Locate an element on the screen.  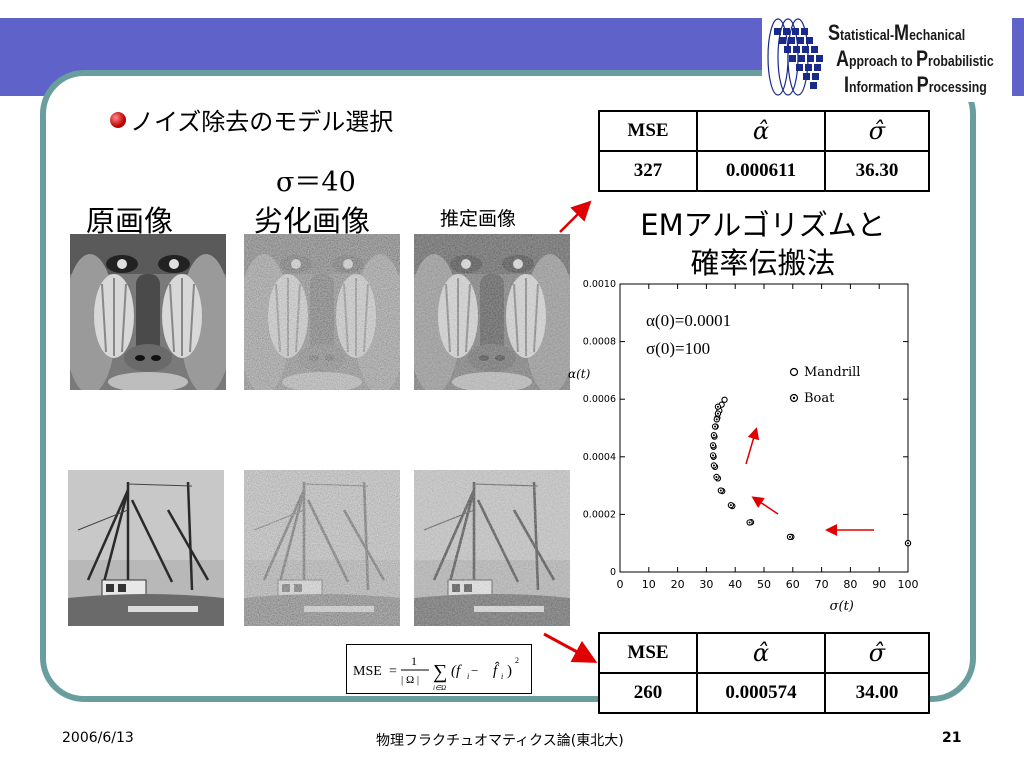
logo-line-3: Information Processing is located at coordinates (915, 84).